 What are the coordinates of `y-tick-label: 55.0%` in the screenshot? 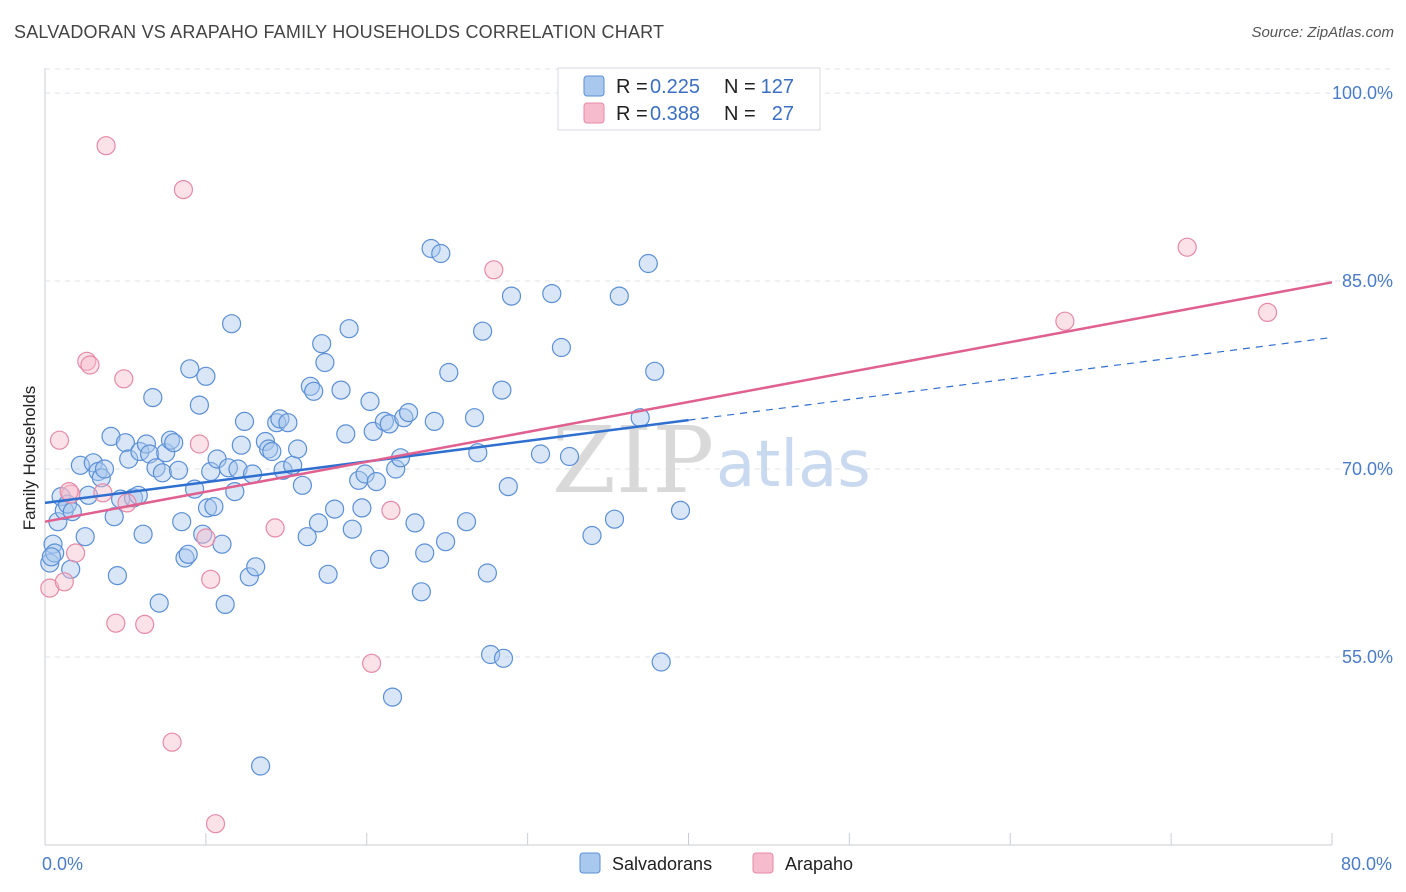 It's located at (1367, 657).